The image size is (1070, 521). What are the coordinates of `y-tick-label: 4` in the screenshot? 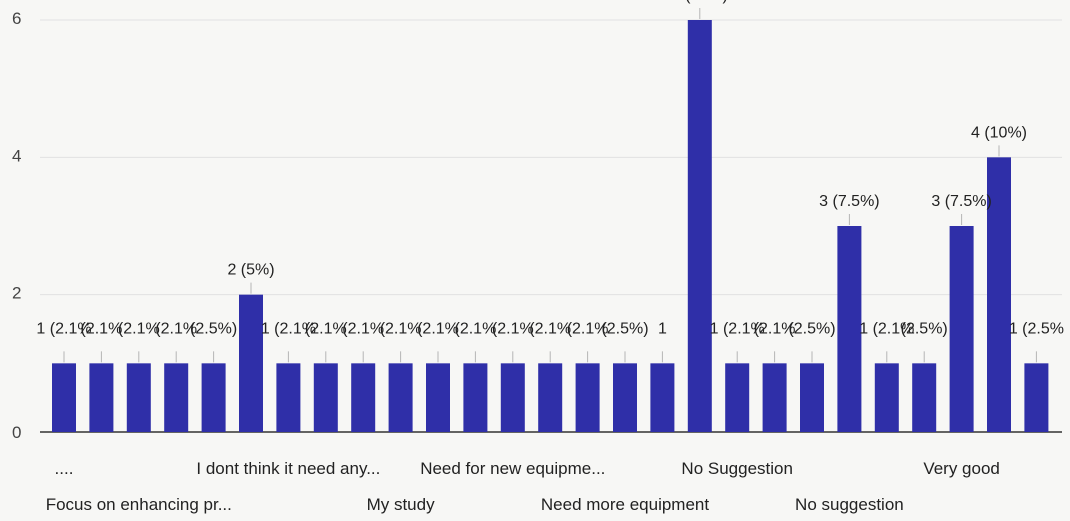 It's located at (16, 155).